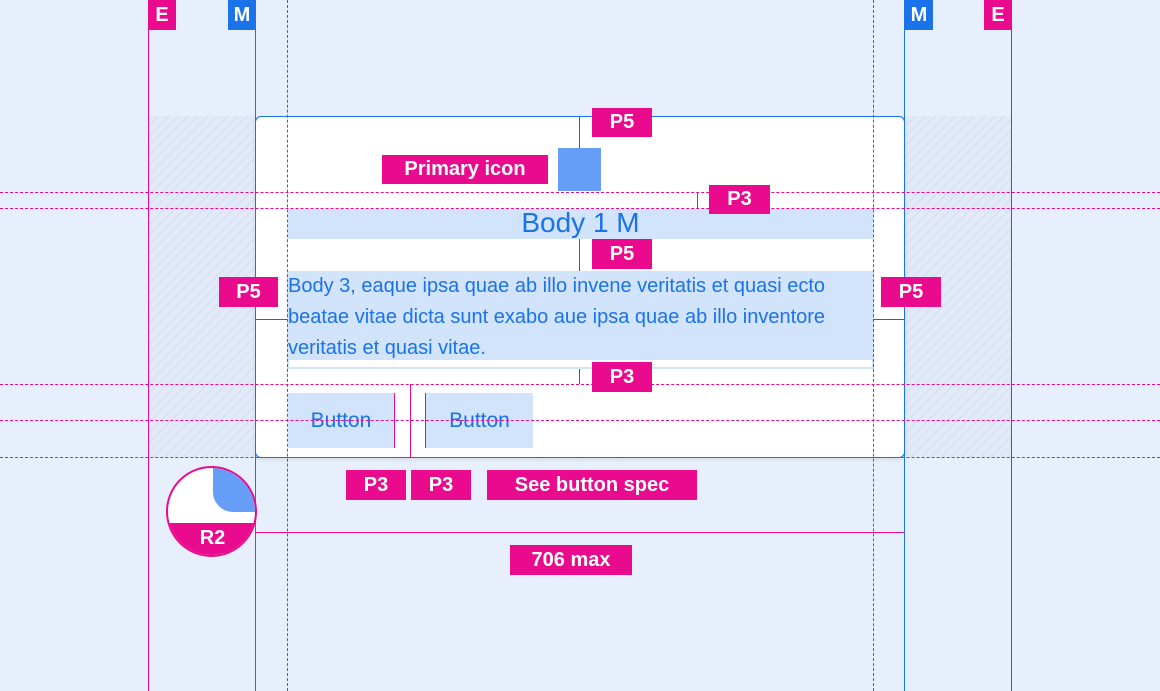 The width and height of the screenshot is (1160, 691). Describe the element at coordinates (592, 485) in the screenshot. I see `button-spec-label: See button spec` at that location.